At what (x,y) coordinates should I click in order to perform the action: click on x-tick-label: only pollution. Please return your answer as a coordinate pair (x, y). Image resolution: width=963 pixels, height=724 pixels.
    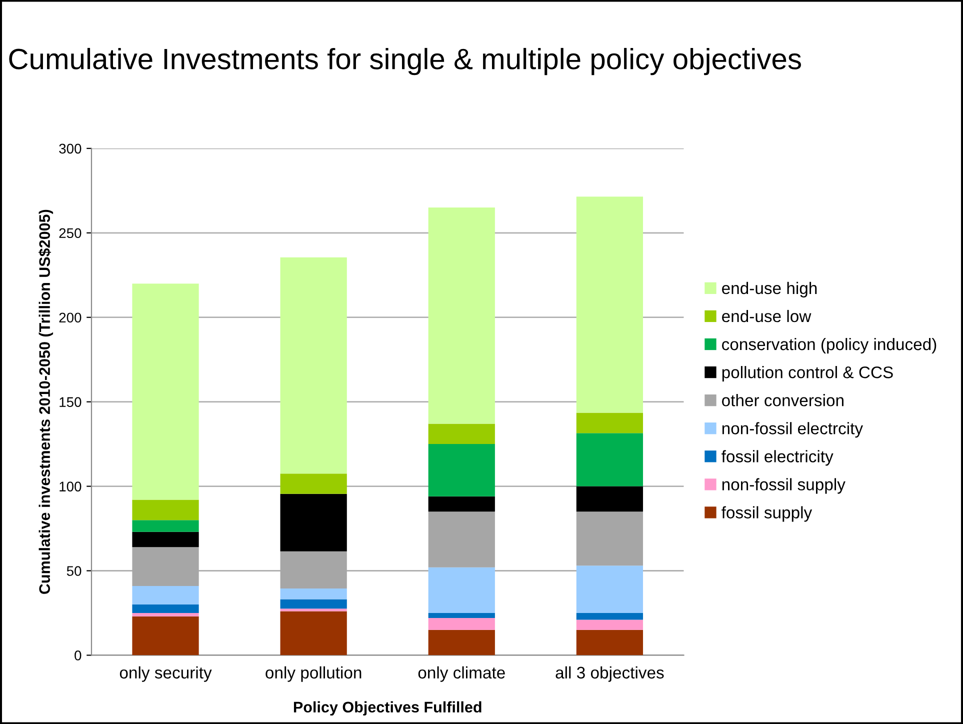
    Looking at the image, I should click on (314, 674).